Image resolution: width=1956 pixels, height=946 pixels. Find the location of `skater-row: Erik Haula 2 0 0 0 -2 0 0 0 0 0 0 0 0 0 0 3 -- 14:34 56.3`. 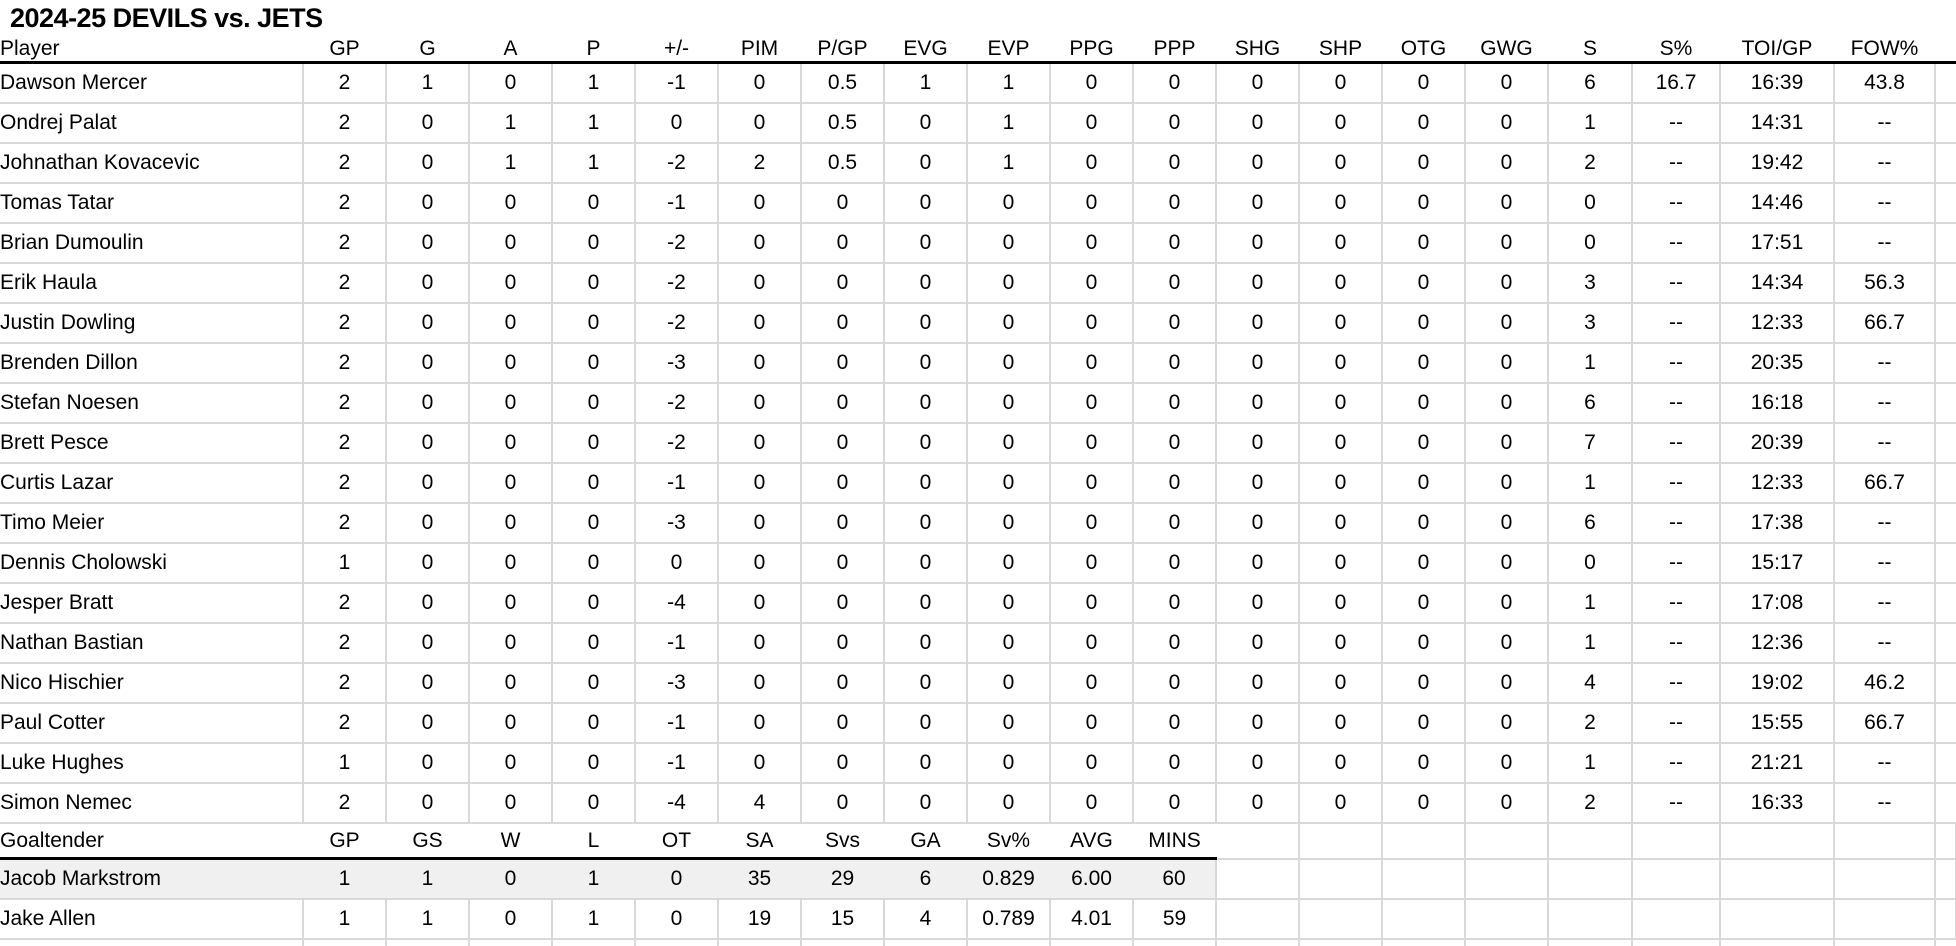

skater-row: Erik Haula 2 0 0 0 -2 0 0 0 0 0 0 0 0 0 0 3 -- 14:34 56.3 is located at coordinates (978, 283).